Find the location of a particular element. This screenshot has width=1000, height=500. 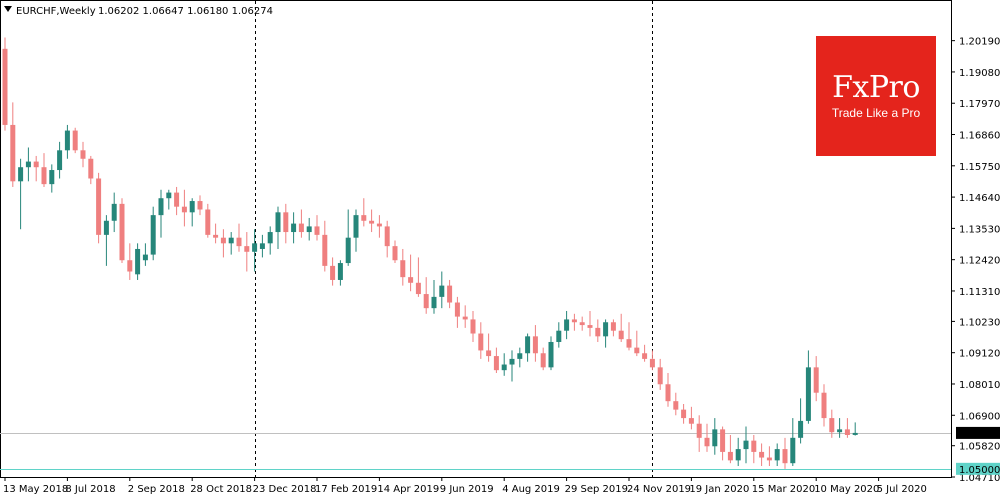

y-tick-label: 1.15750 is located at coordinates (979, 167).